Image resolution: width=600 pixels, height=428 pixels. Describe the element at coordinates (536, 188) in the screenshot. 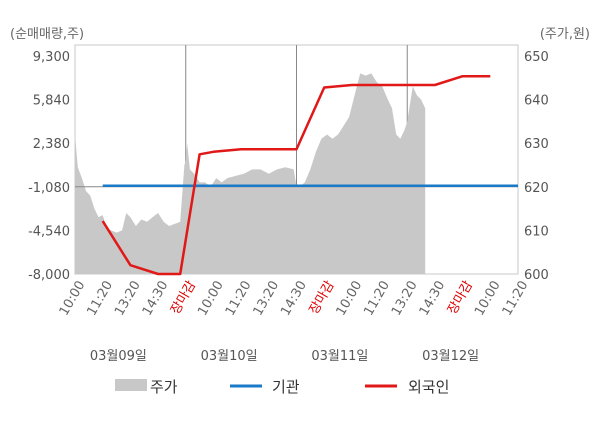

I see `right-tick-label: 620` at that location.